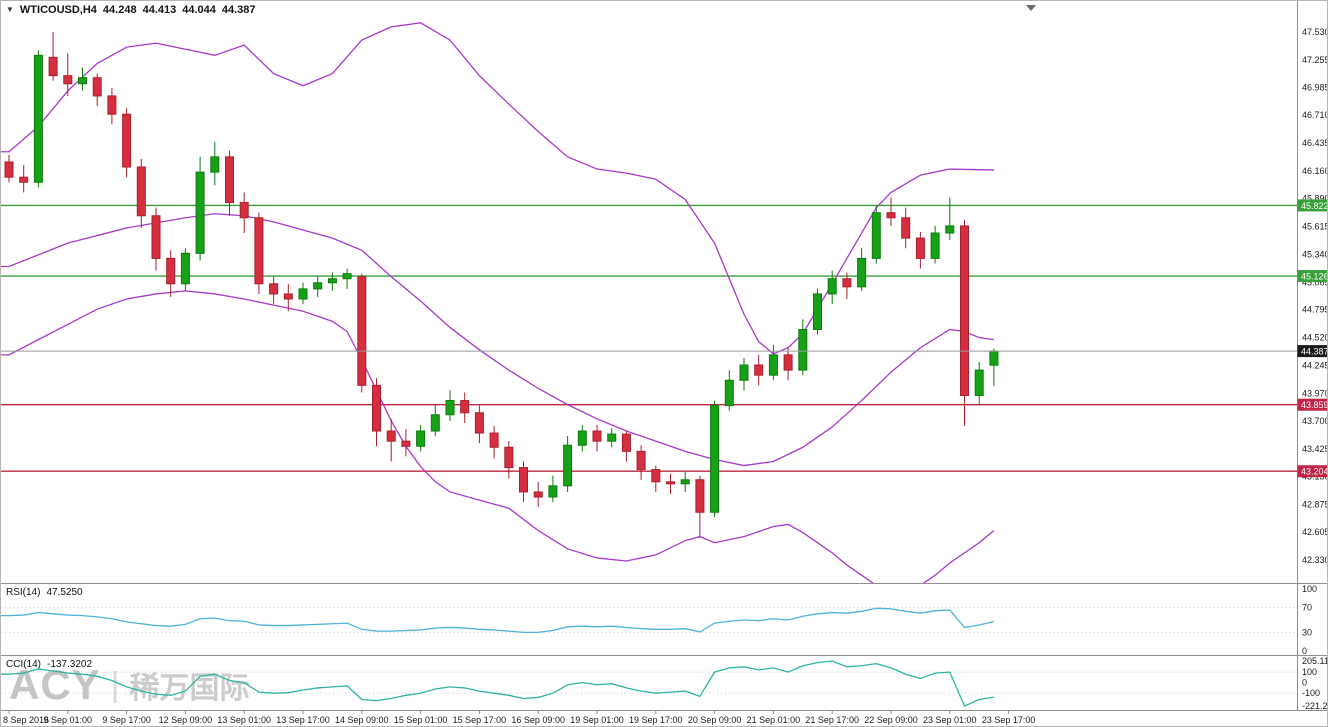 The width and height of the screenshot is (1328, 727). I want to click on price-axis-label: 45.065, so click(1315, 282).